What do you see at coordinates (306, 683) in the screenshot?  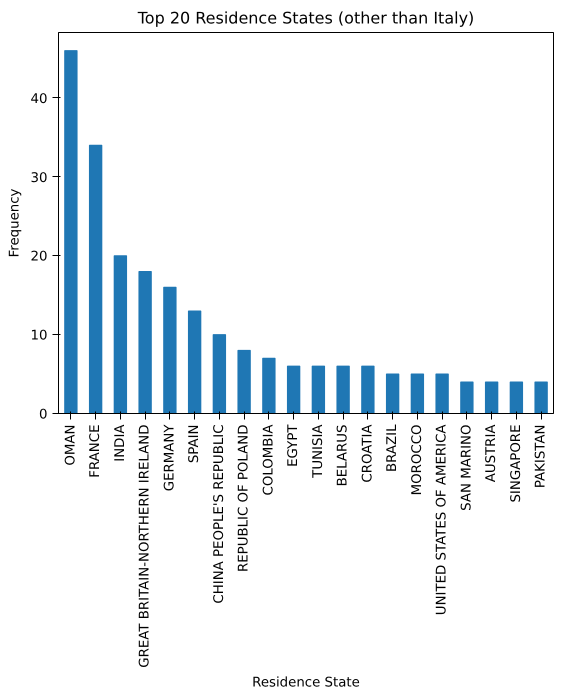 I see `x-axis-title: Residence State` at bounding box center [306, 683].